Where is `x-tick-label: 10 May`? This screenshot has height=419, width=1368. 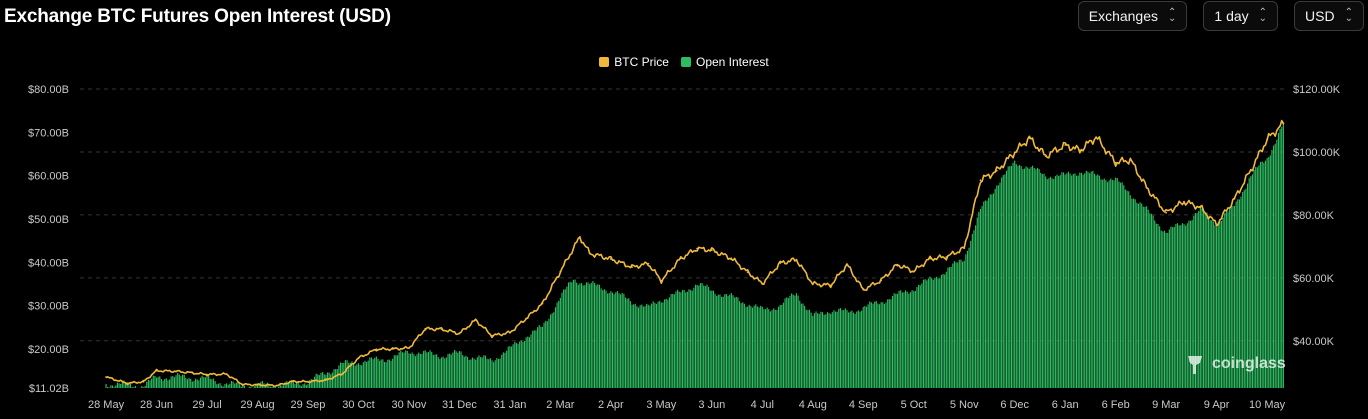
x-tick-label: 10 May is located at coordinates (1267, 405).